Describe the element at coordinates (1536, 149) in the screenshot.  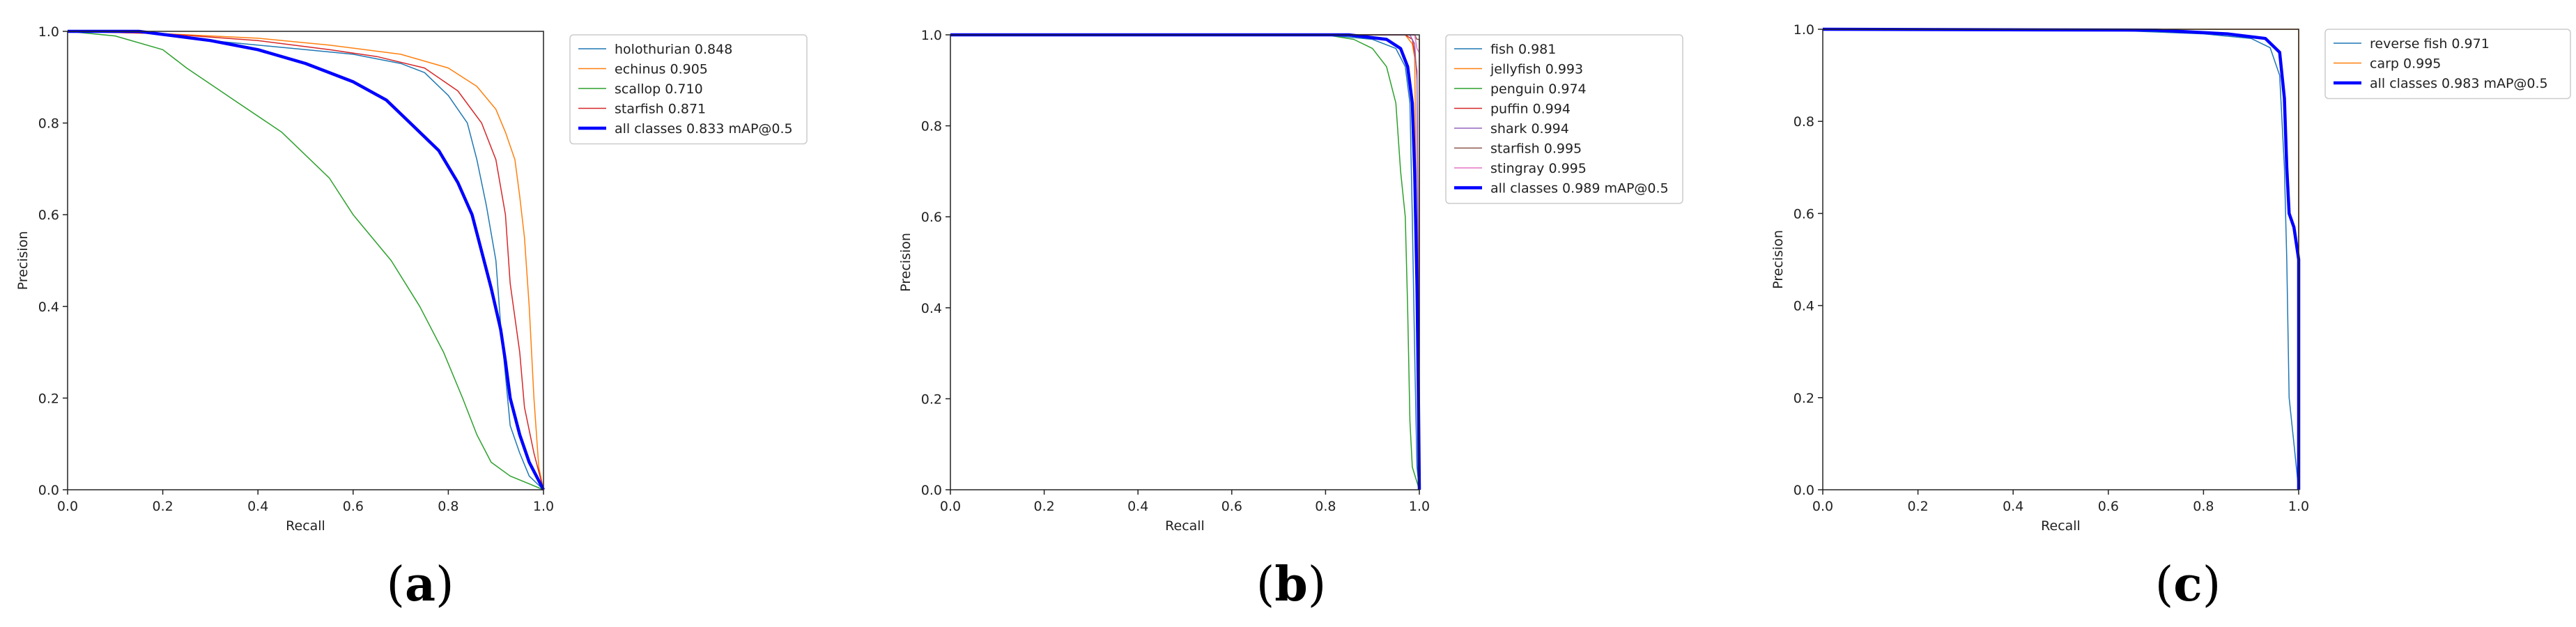
I see `legend-entry: starfish 0.995` at that location.